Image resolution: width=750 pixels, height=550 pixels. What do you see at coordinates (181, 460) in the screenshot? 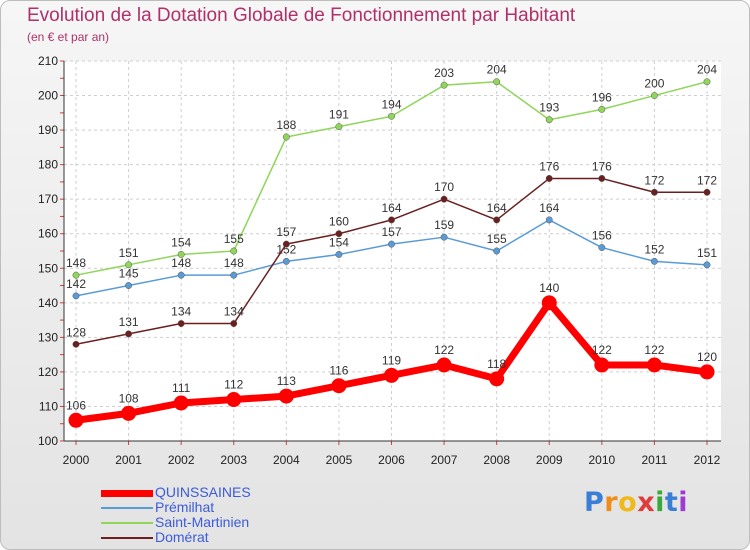
I see `x-tick-label: 2002` at bounding box center [181, 460].